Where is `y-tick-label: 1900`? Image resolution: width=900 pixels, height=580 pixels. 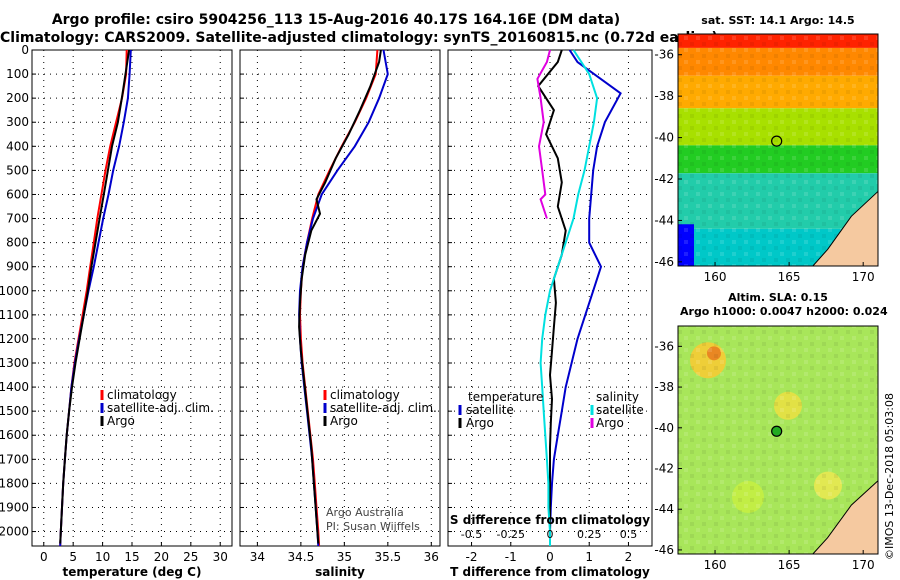 y-tick-label: 1900 is located at coordinates (14, 507).